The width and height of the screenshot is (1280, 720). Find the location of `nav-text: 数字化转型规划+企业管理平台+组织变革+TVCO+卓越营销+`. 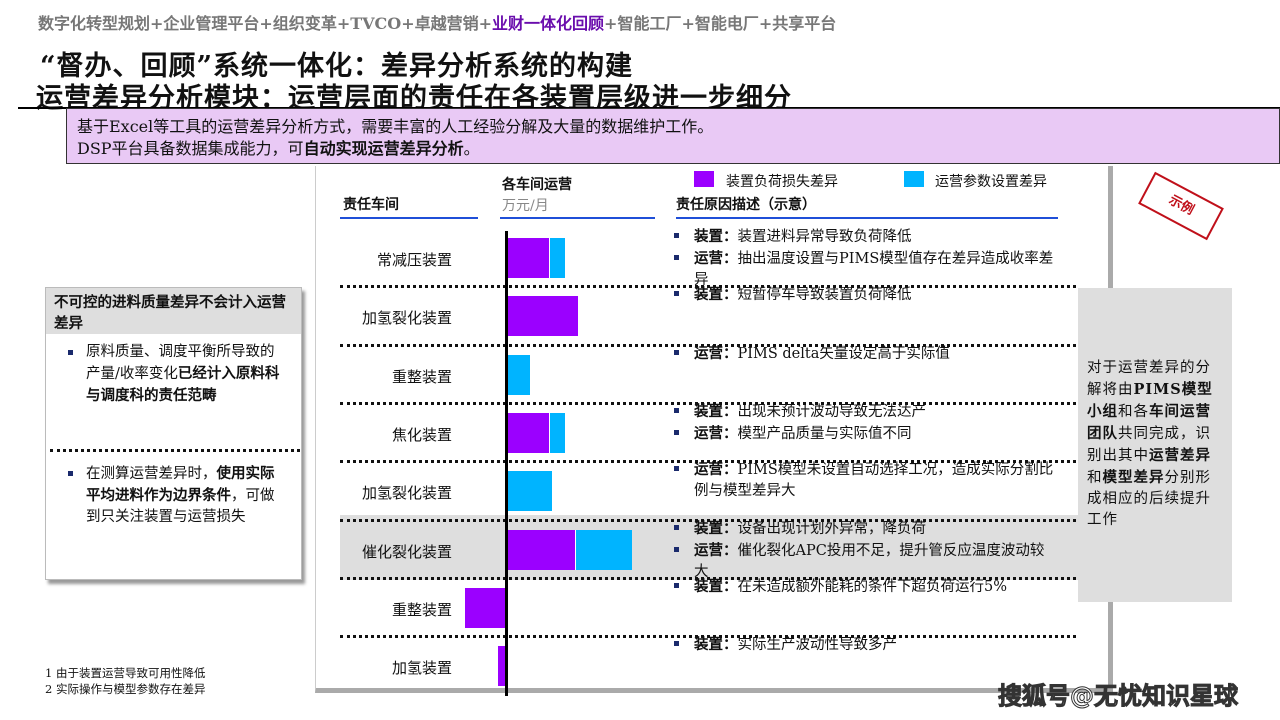

nav-text: 数字化转型规划+企业管理平台+组织变革+TVCO+卓越营销+ is located at coordinates (265, 23).